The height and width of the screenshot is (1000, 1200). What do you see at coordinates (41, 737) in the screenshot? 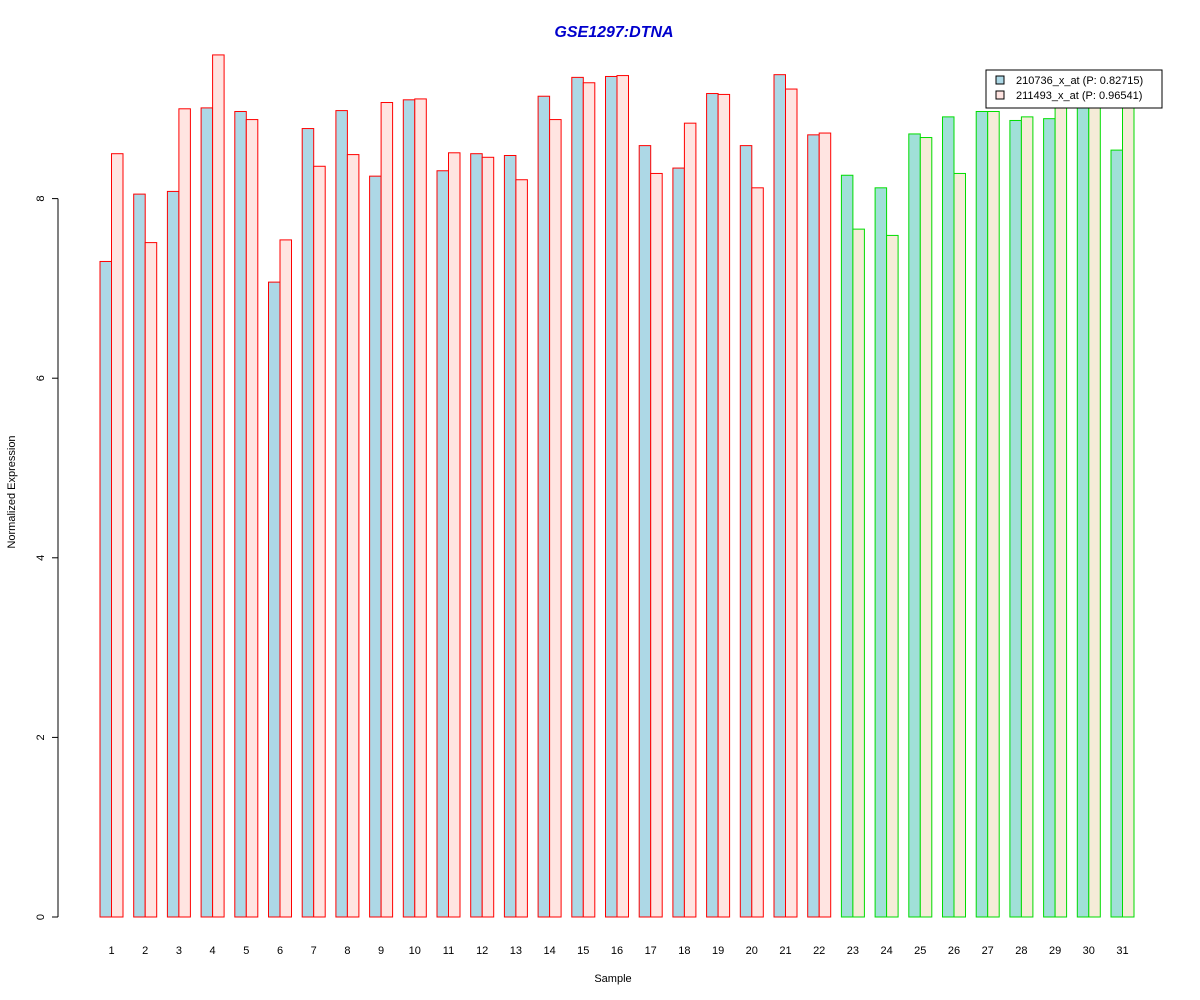
I see `y-tick-label: 2` at bounding box center [41, 737].